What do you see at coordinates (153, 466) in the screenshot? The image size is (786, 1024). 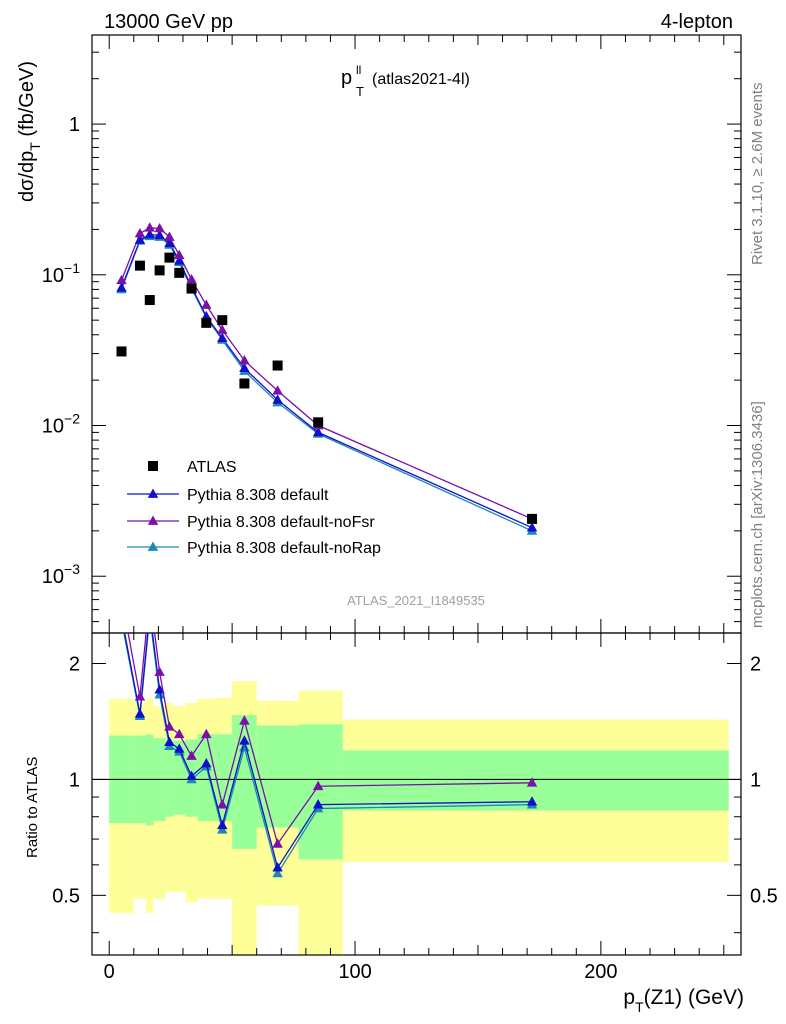 I see `legend-marker-atlas` at bounding box center [153, 466].